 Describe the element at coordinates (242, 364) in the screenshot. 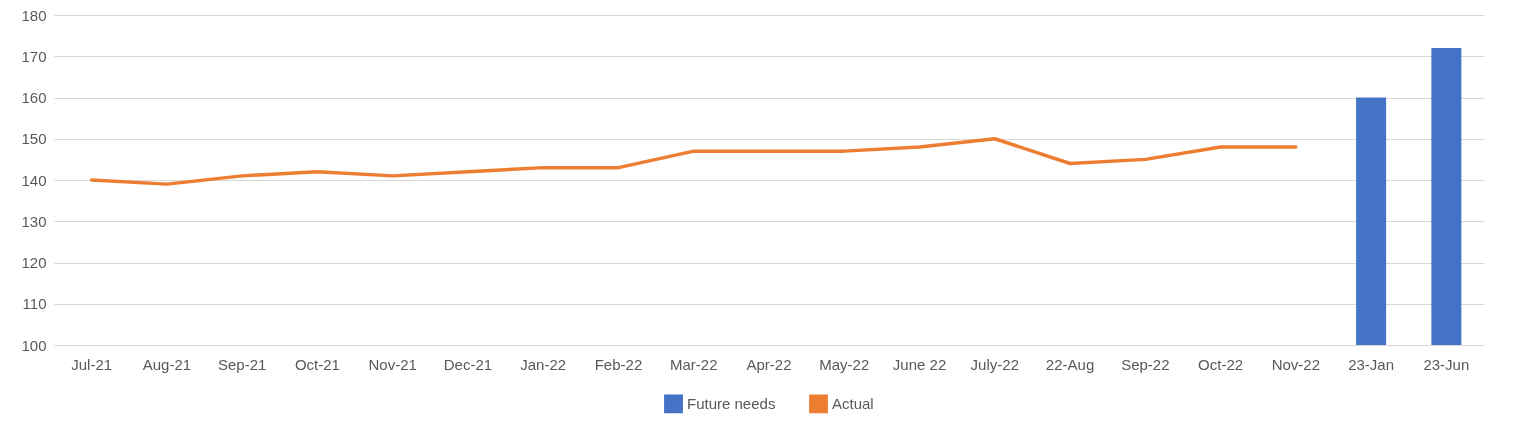

I see `x-tick-label: Sep-21` at that location.